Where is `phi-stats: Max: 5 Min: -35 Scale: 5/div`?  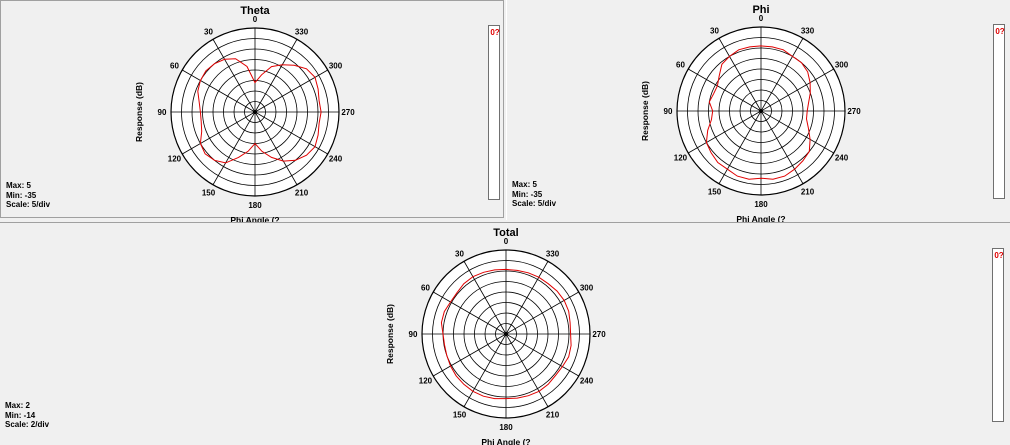
phi-stats: Max: 5 Min: -35 Scale: 5/div is located at coordinates (534, 194).